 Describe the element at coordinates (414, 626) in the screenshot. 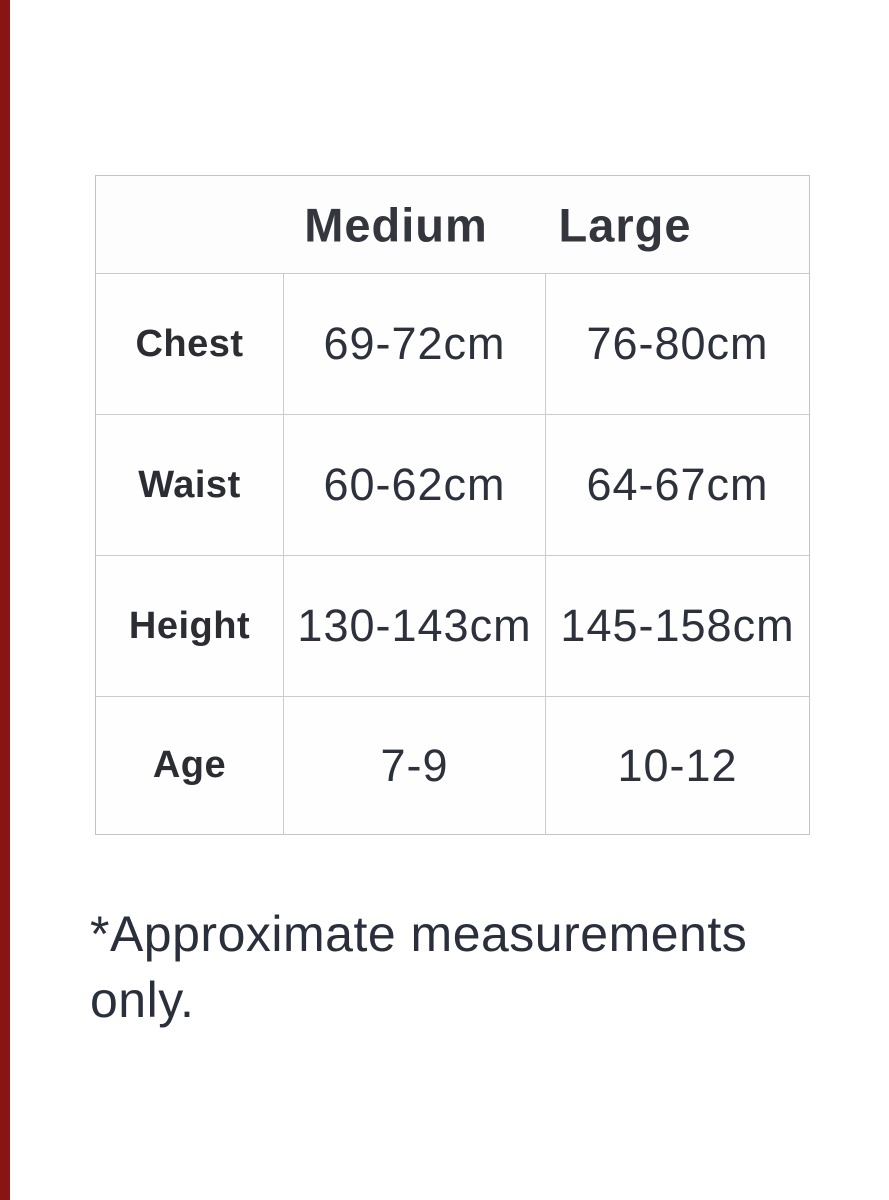

I see `cell-height-medium: 130-143cm` at that location.